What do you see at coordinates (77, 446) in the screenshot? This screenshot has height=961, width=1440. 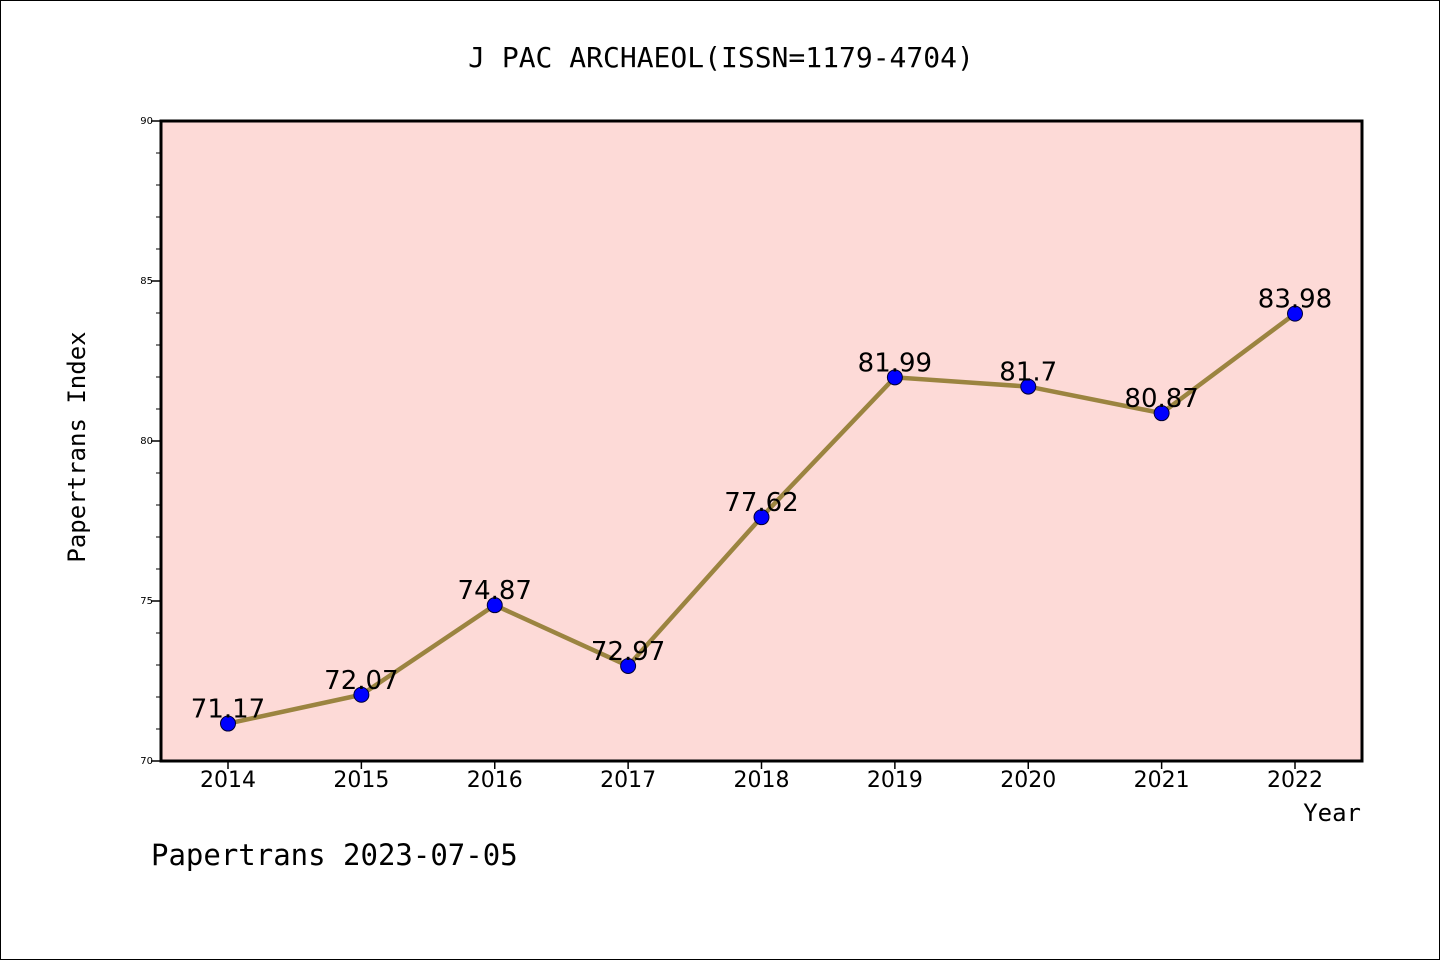 I see `y-axis-label: Papertrans Index` at bounding box center [77, 446].